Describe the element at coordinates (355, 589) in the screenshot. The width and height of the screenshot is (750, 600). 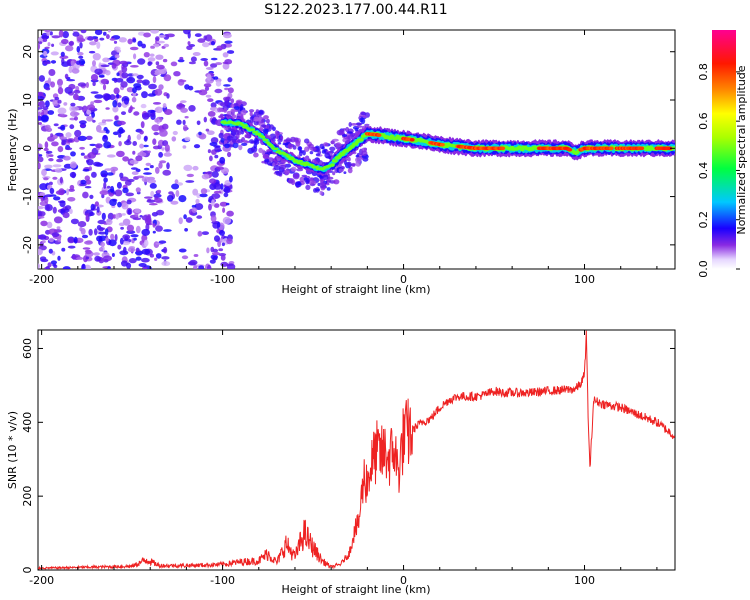
I see `snr-x-label: Height of straight line (km)` at that location.